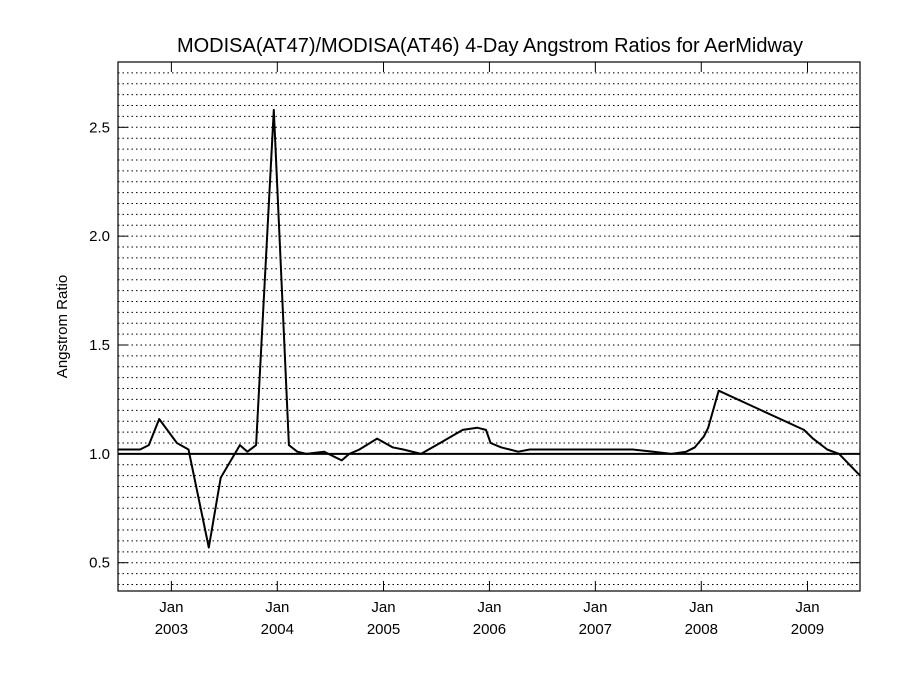  I want to click on x-tick-label-year: 2003, so click(171, 629).